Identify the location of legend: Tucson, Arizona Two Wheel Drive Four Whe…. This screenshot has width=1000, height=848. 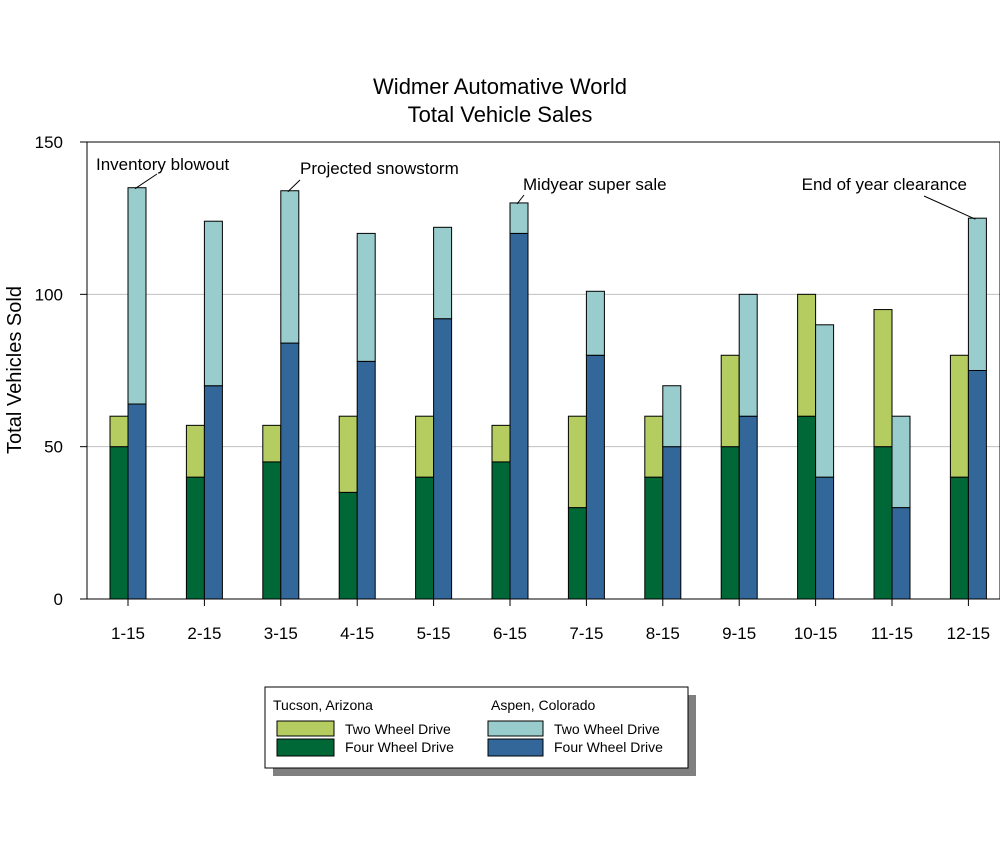
(480, 731).